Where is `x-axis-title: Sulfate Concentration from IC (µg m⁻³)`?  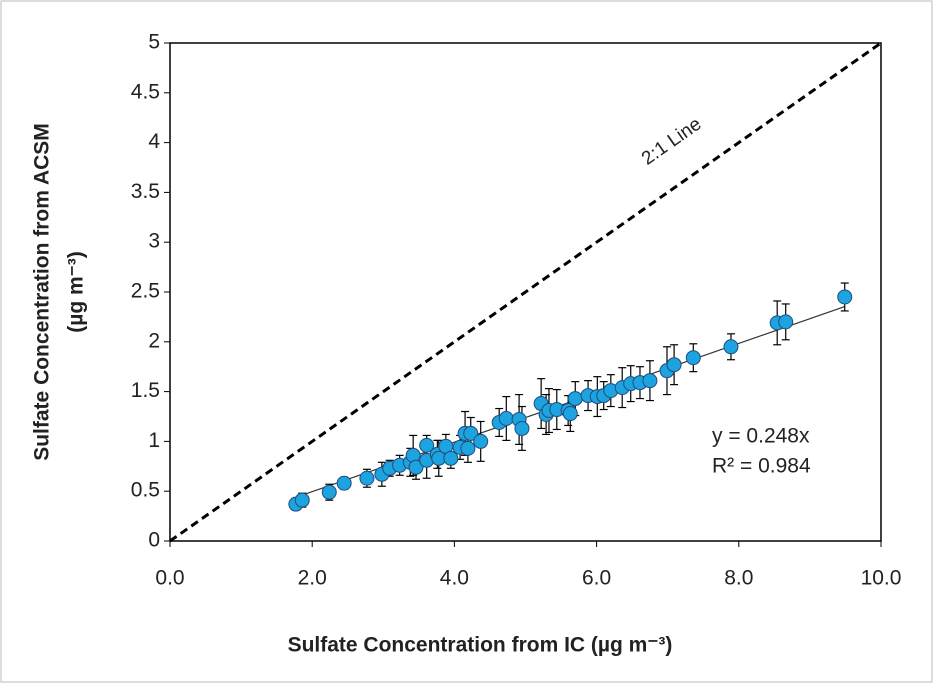
x-axis-title: Sulfate Concentration from IC (µg m⁻³) is located at coordinates (480, 645).